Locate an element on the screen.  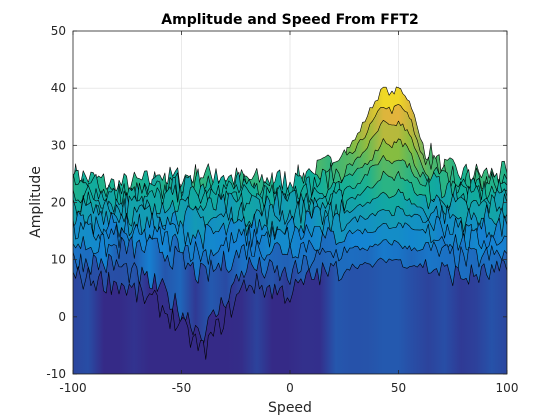
y-tick-label: -10 is located at coordinates (56, 374).